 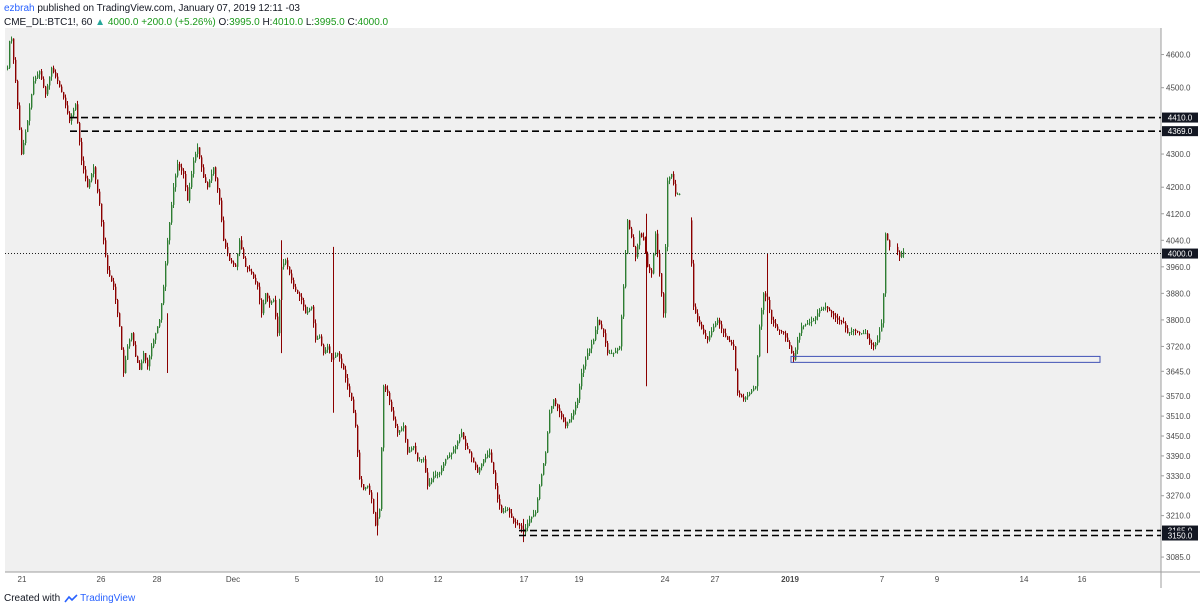 What do you see at coordinates (32, 598) in the screenshot?
I see `created-with-text: Created with` at bounding box center [32, 598].